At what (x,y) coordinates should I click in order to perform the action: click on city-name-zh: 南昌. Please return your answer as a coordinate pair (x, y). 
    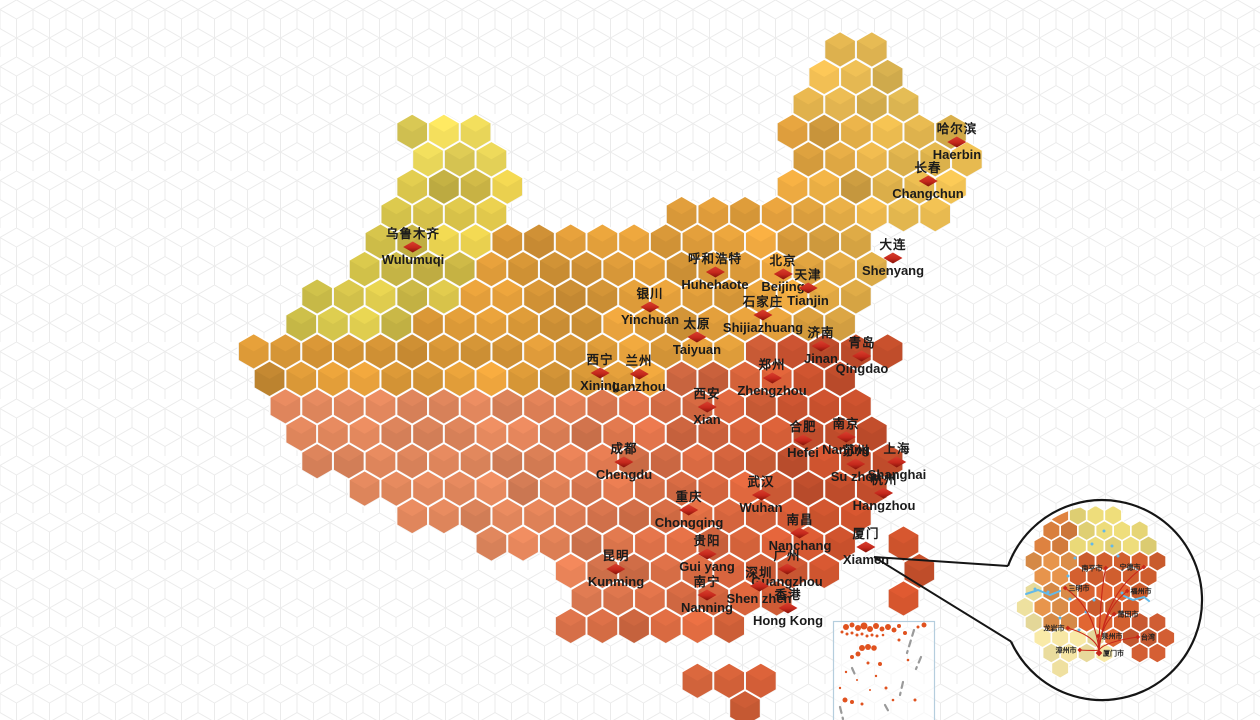
    Looking at the image, I should click on (800, 520).